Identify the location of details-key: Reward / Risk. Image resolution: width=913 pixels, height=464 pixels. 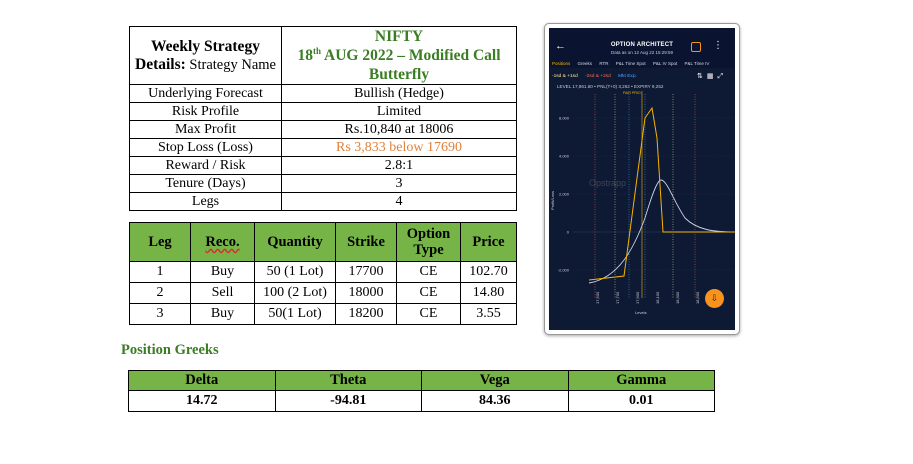
(205, 165).